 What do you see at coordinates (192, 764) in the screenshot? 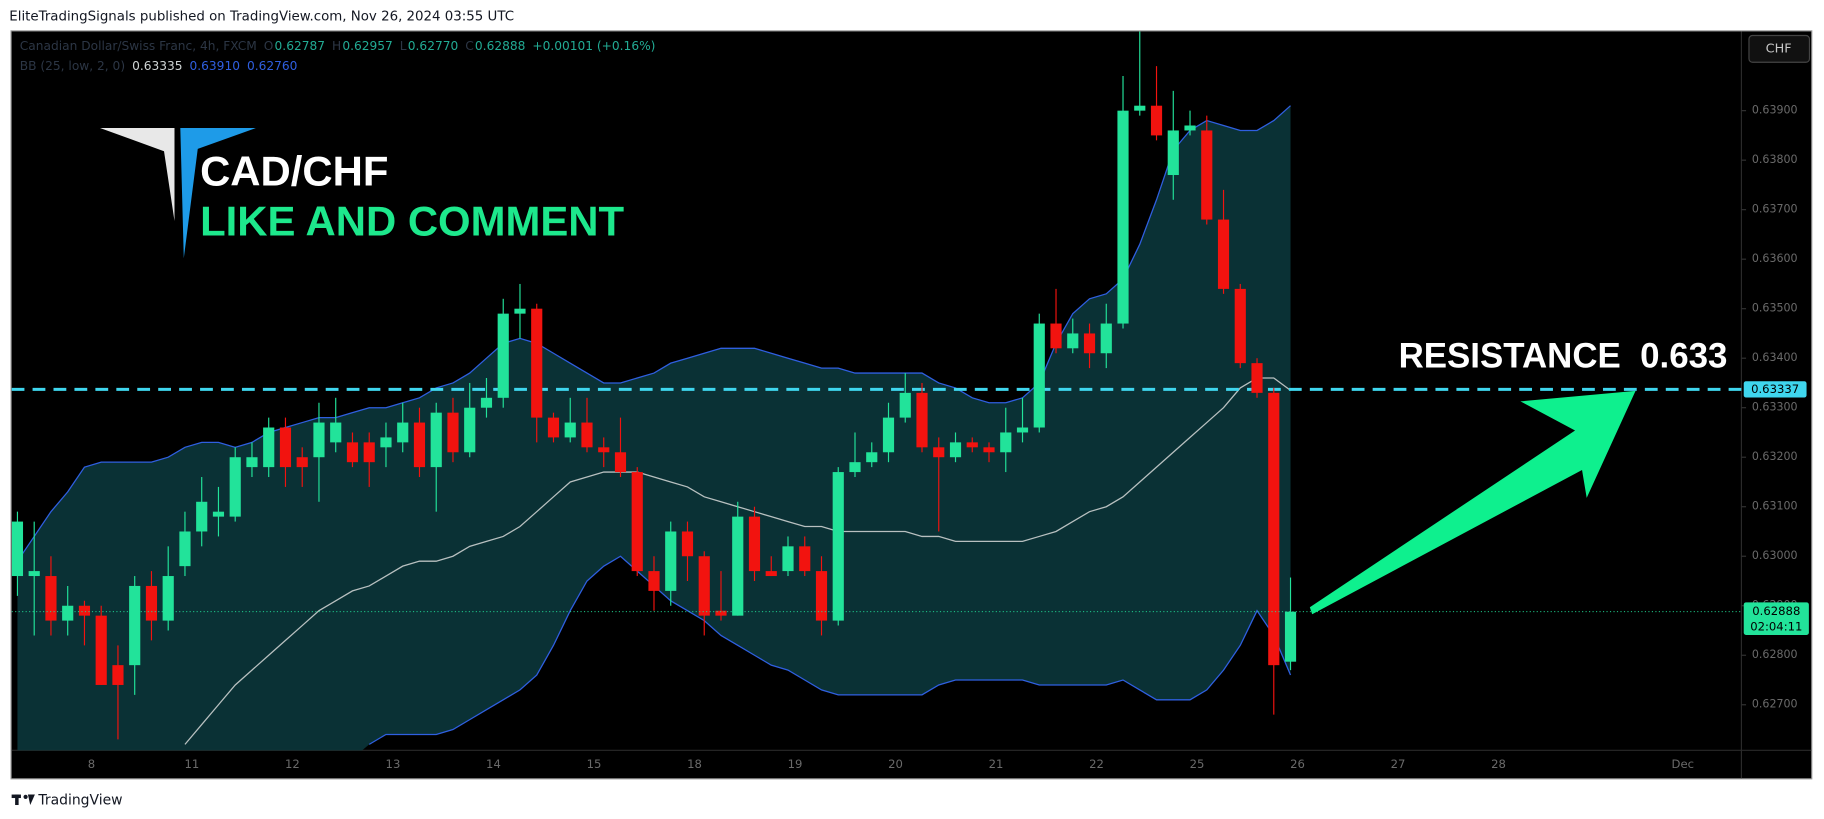
I see `x-tick-label: 11` at bounding box center [192, 764].